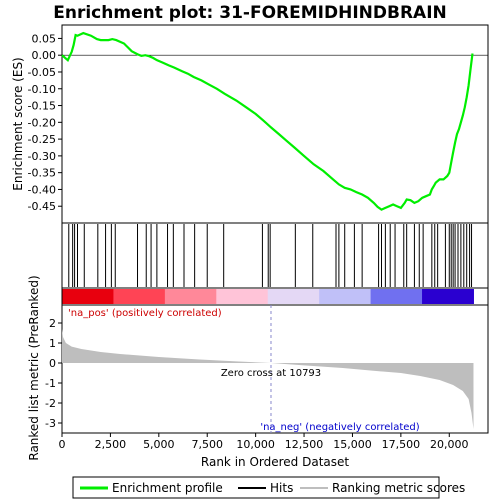 The image size is (500, 500). Describe the element at coordinates (42, 156) in the screenshot. I see `es-y-tick-label: -0.30` at that location.